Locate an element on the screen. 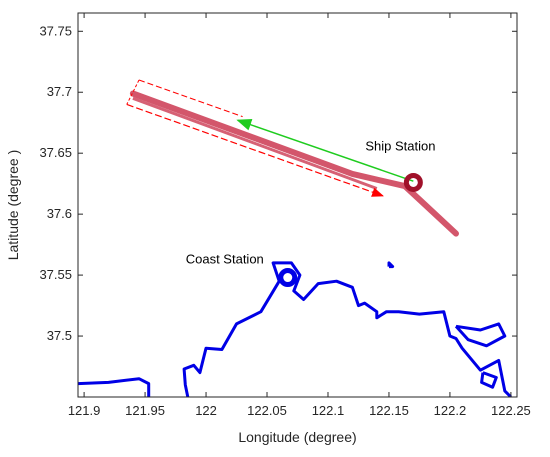 The image size is (550, 457). x-tick-label: 122.05 is located at coordinates (267, 410).